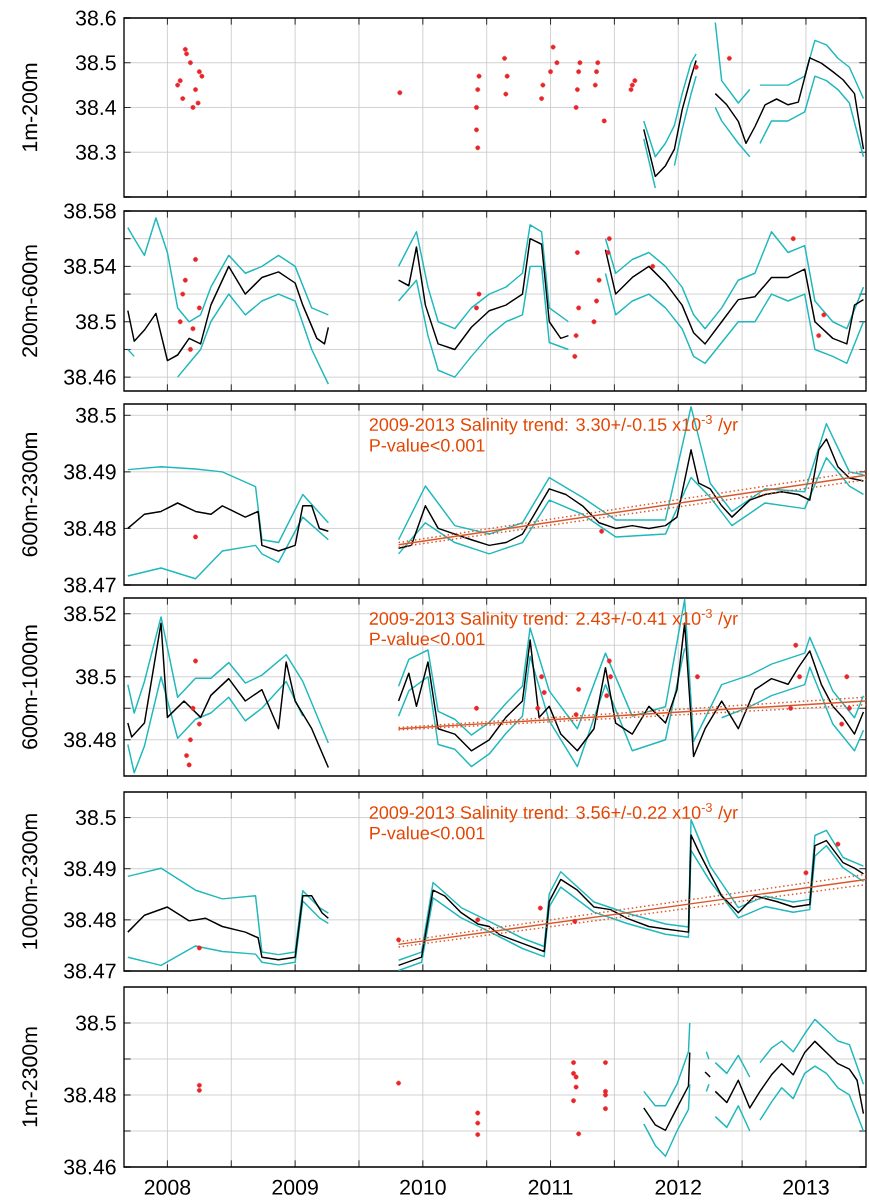  What do you see at coordinates (423, 1187) in the screenshot?
I see `x-tick-label: 2010` at bounding box center [423, 1187].